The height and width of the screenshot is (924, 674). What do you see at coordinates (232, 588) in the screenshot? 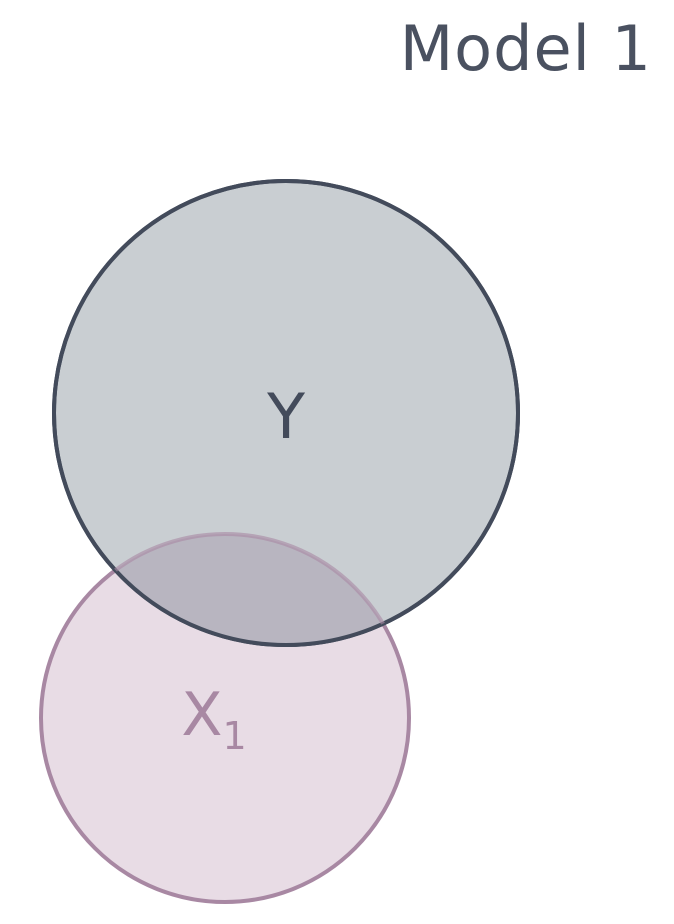
I see `set-circle-x1-outline` at bounding box center [232, 588].